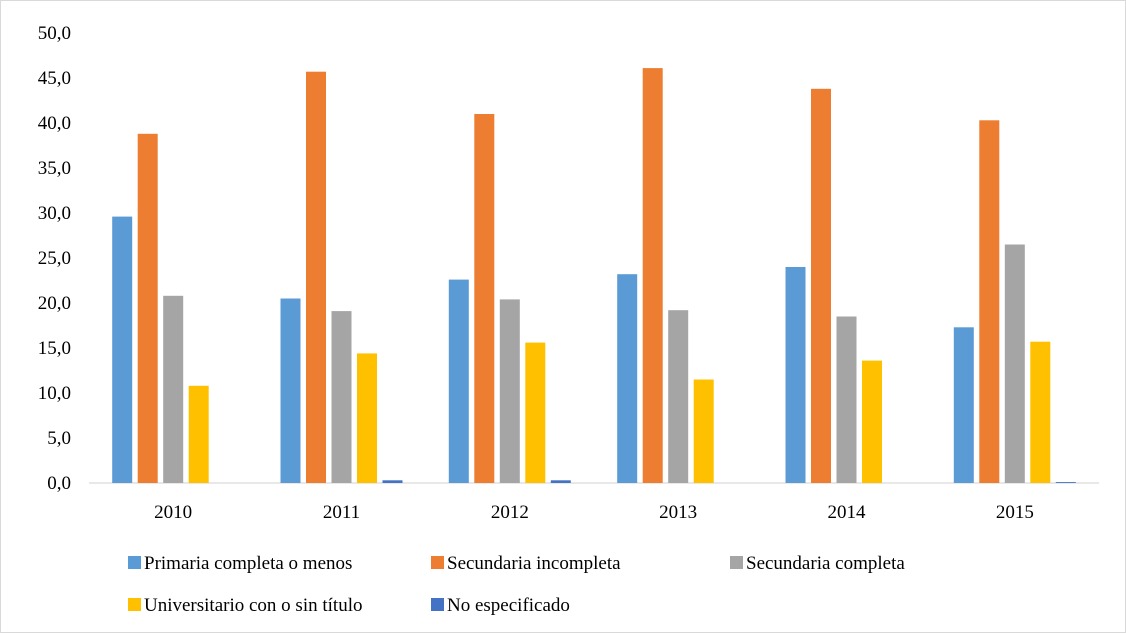  Describe the element at coordinates (253, 605) in the screenshot. I see `legend-label: Universitario con o sin título` at that location.